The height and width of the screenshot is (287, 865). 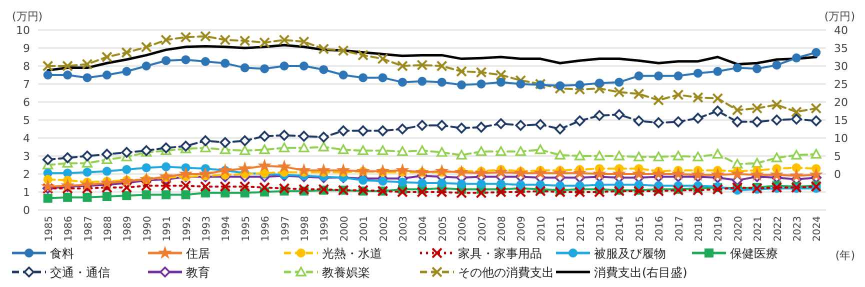 What do you see at coordinates (660, 229) in the screenshot?
I see `x-tick-label: 2016` at bounding box center [660, 229].